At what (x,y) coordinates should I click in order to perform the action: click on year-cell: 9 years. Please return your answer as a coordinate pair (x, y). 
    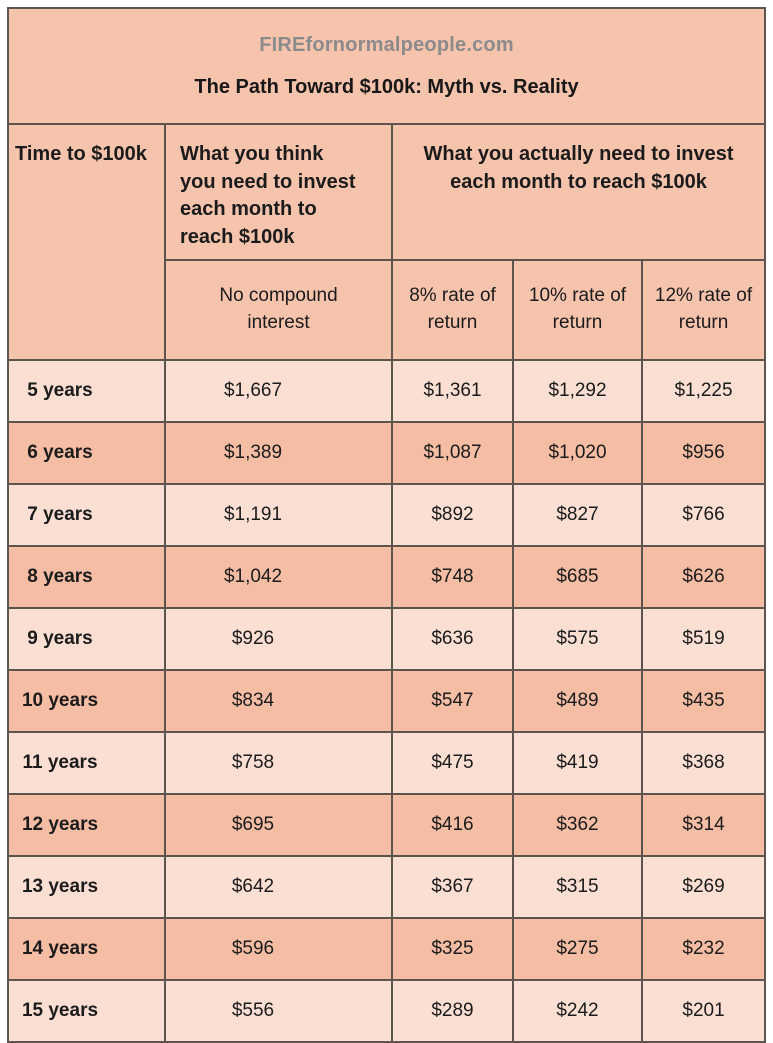
    Looking at the image, I should click on (86, 639).